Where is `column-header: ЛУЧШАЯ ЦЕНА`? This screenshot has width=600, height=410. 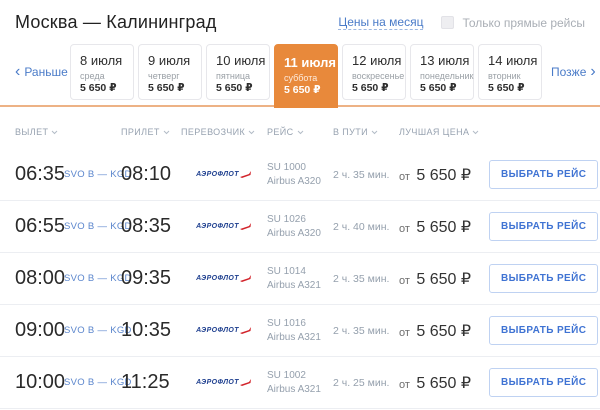
column-header: ЛУЧШАЯ ЦЕНА is located at coordinates (444, 132).